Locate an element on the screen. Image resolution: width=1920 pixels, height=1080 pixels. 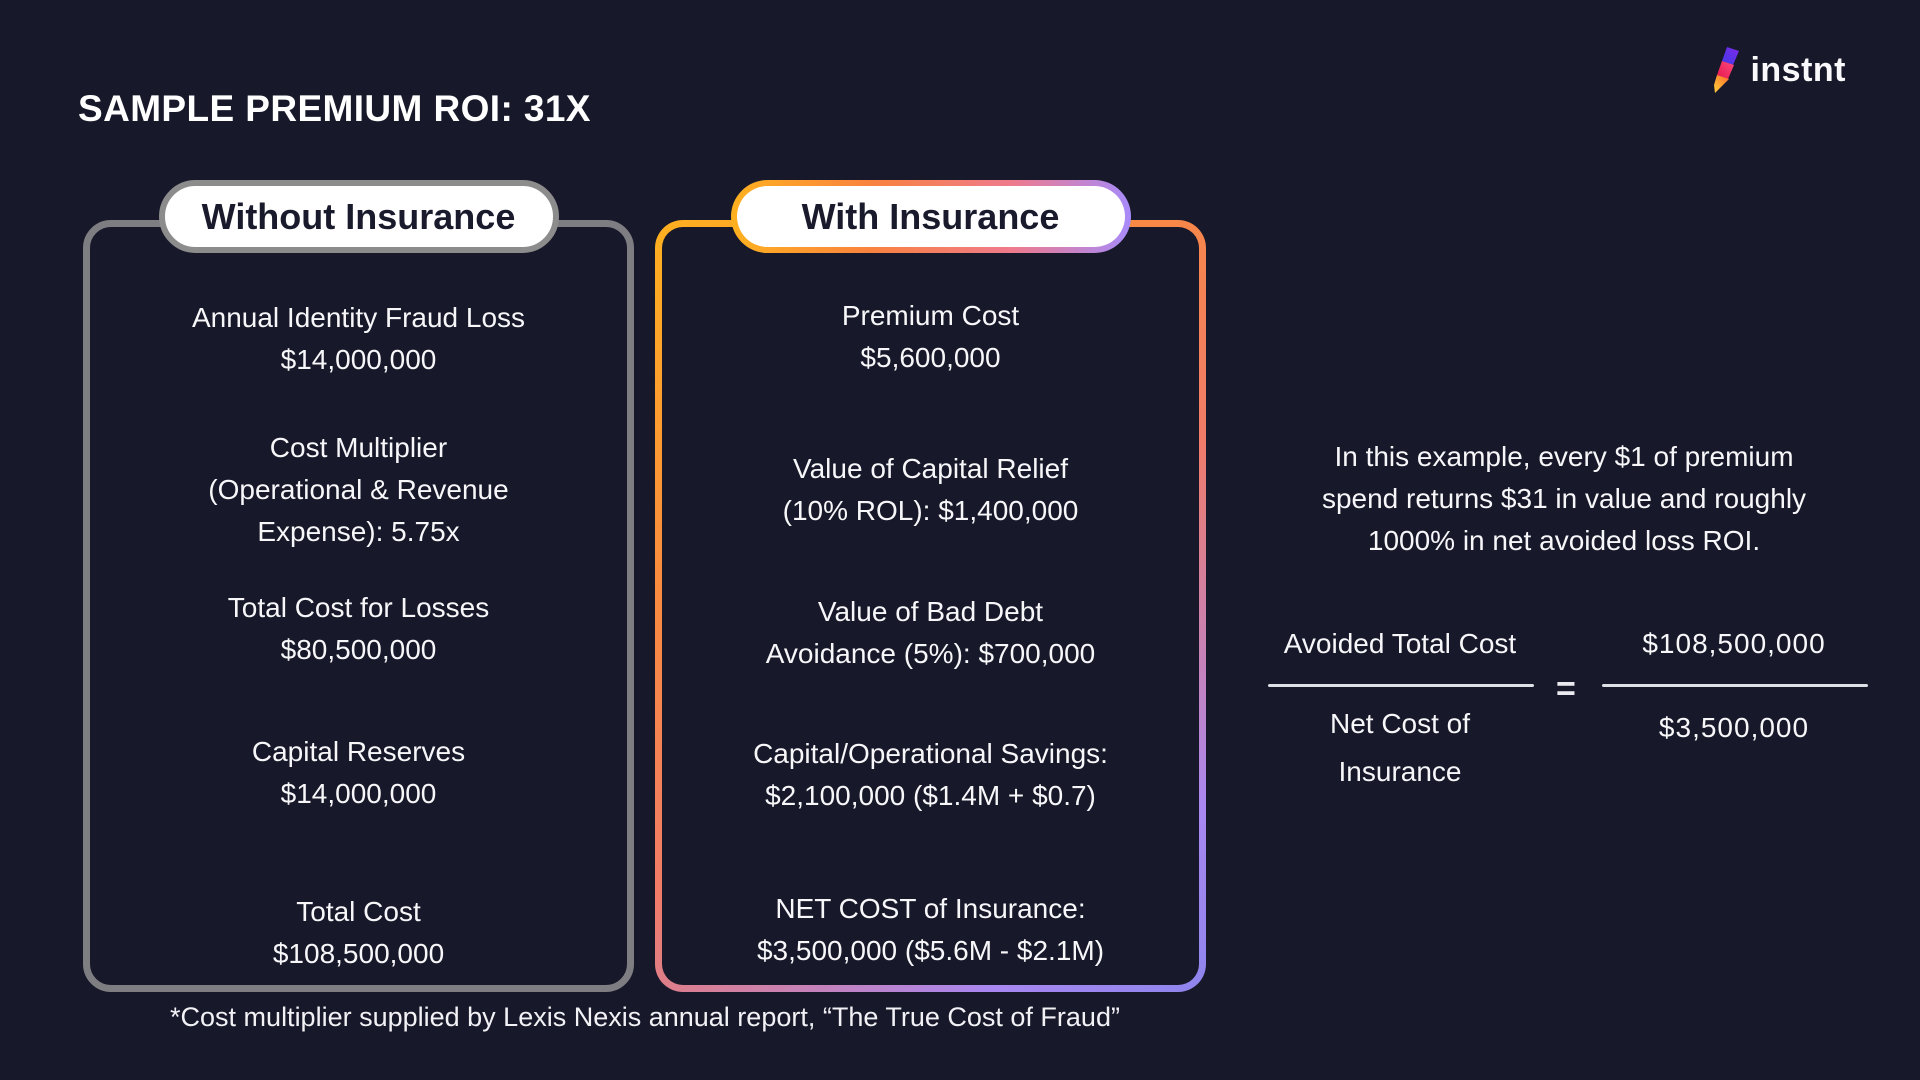
with-row-premium-cost: Premium Cost $5,600,000 is located at coordinates (930, 336).